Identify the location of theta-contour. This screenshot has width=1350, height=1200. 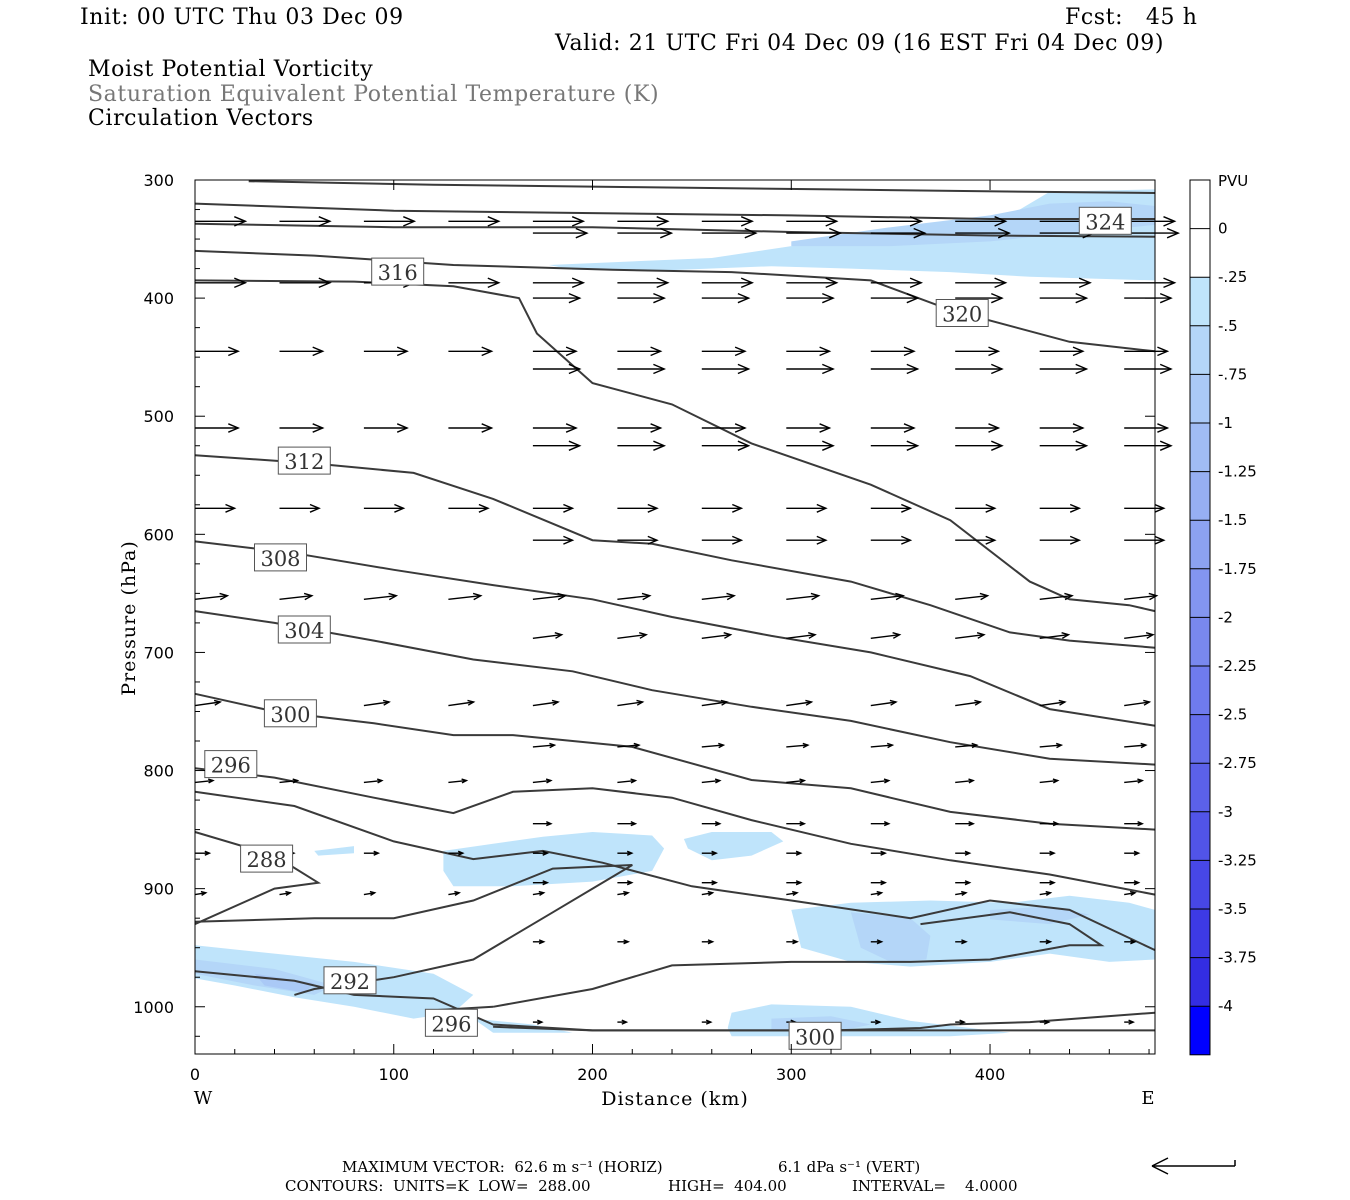
(675, 831).